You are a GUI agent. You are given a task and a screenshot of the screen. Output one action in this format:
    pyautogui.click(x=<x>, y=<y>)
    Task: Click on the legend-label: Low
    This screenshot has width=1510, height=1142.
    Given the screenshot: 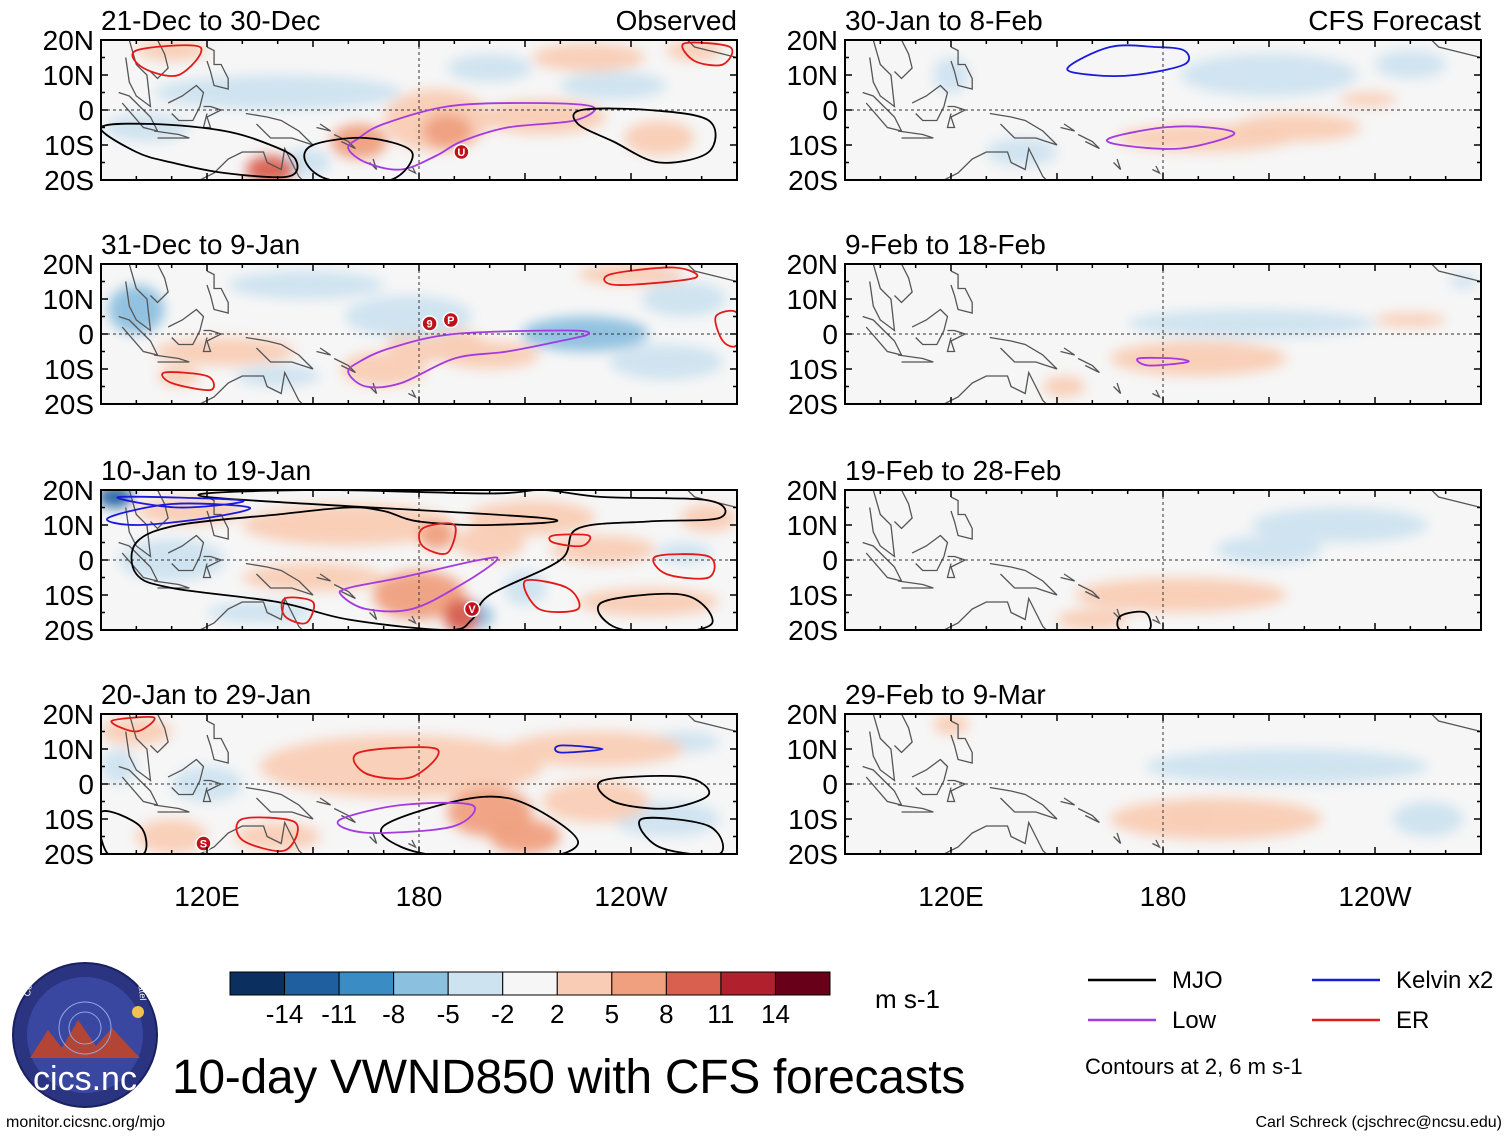 What is the action you would take?
    pyautogui.click(x=1194, y=1020)
    